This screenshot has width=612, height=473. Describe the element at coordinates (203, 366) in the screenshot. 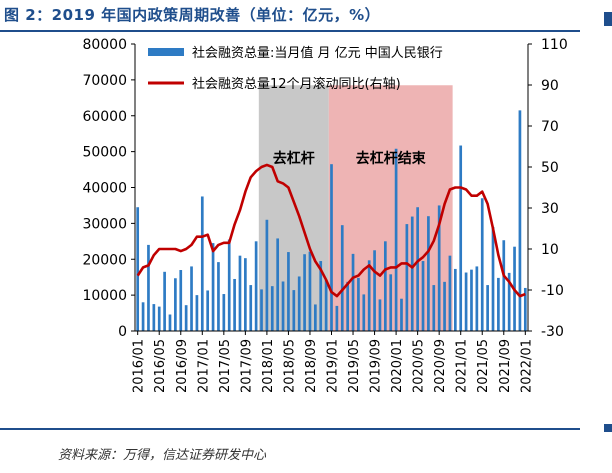

I see `x-tick-label: 2017/01` at that location.